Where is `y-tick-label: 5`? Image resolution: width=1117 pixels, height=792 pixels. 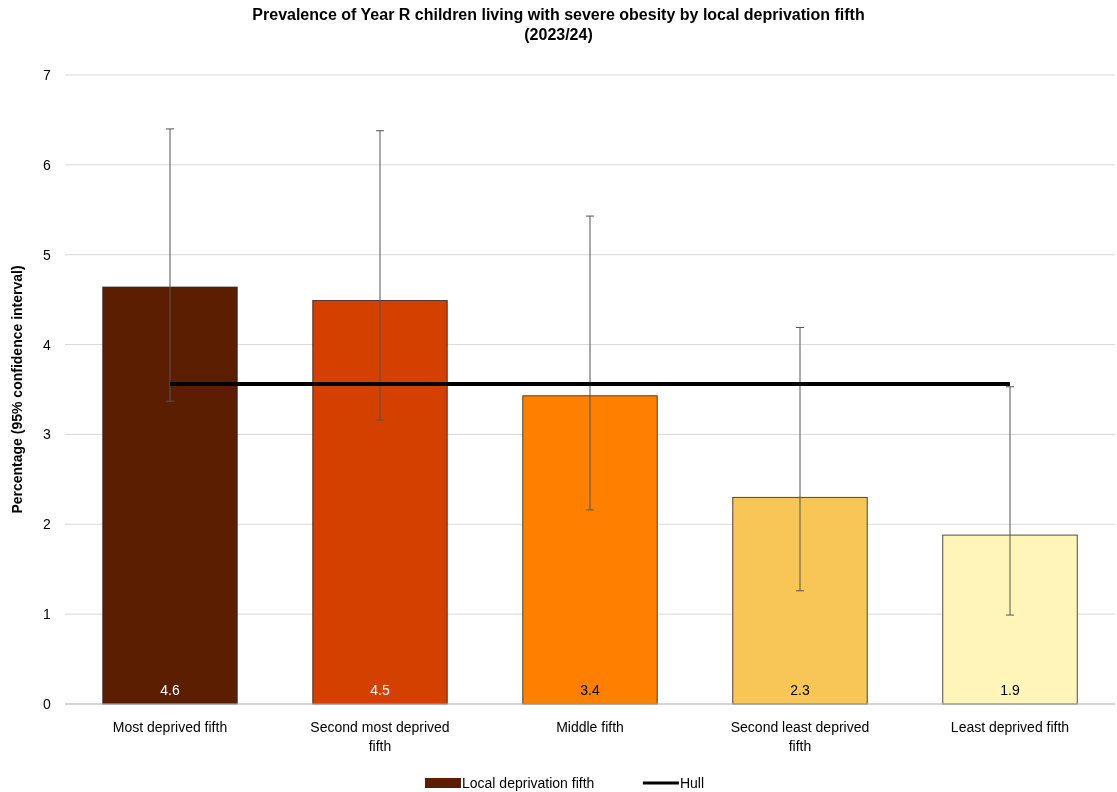
y-tick-label: 5 is located at coordinates (47, 254).